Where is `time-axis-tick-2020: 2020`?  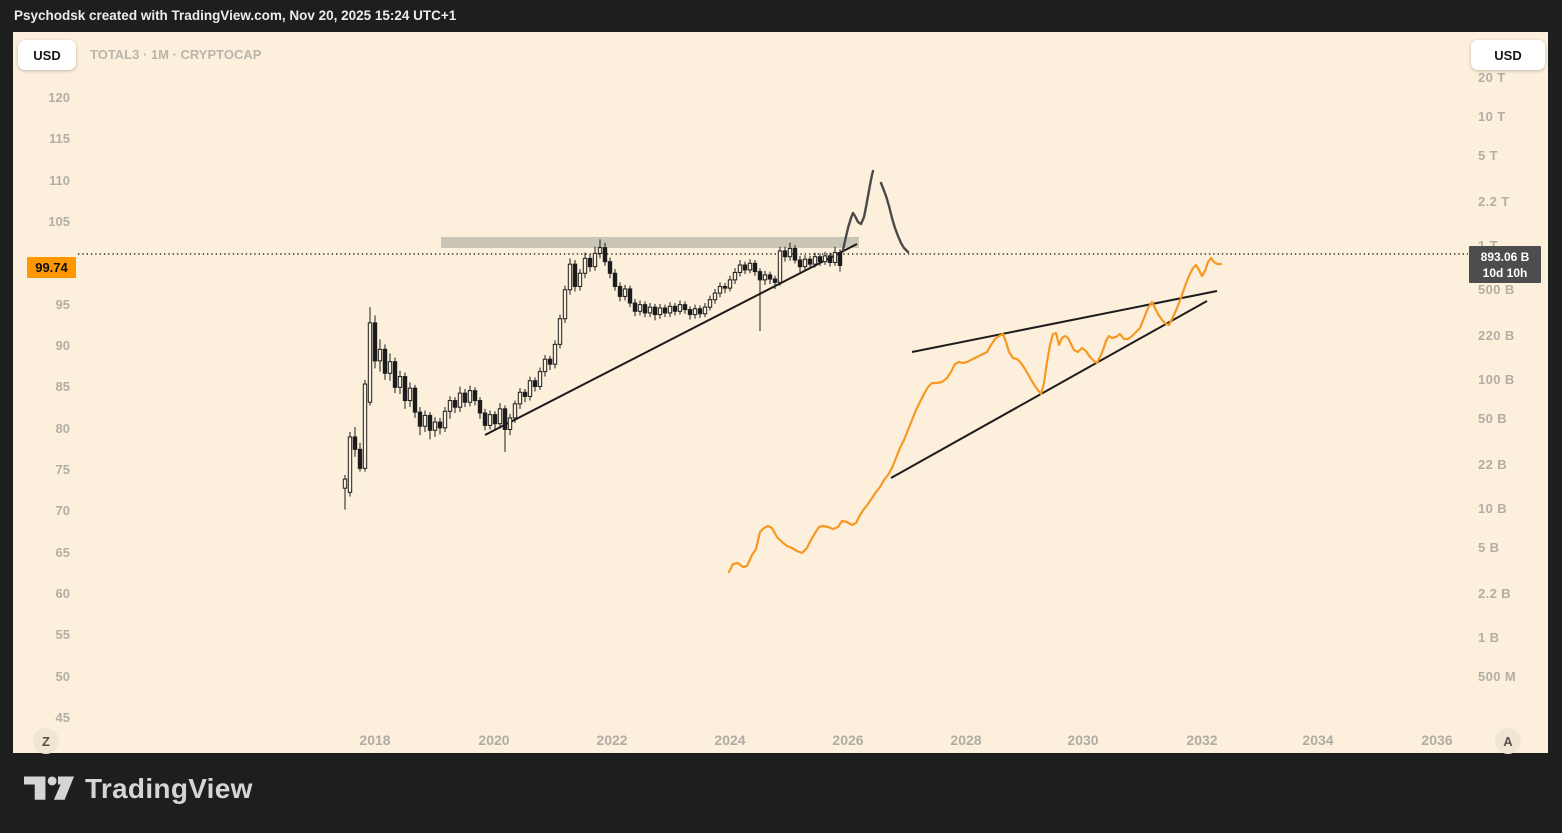
time-axis-tick-2020: 2020 is located at coordinates (494, 740).